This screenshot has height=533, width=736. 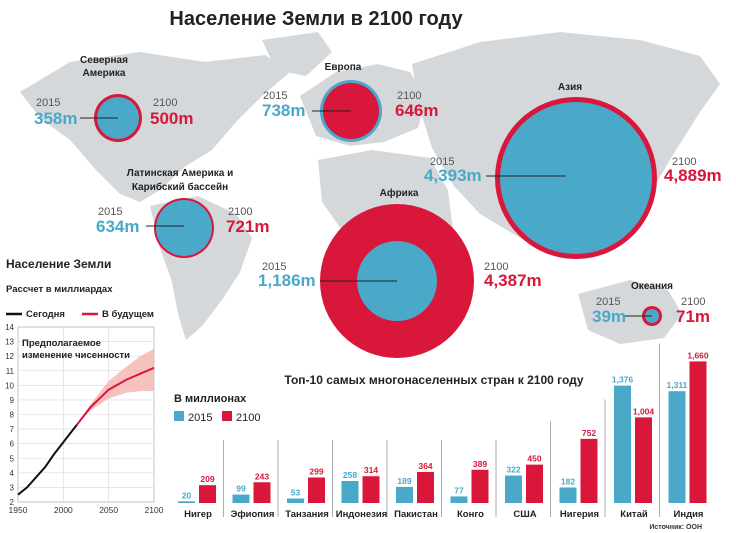 What do you see at coordinates (513, 280) in the screenshot?
I see `value-2100: 4,387m` at bounding box center [513, 280].